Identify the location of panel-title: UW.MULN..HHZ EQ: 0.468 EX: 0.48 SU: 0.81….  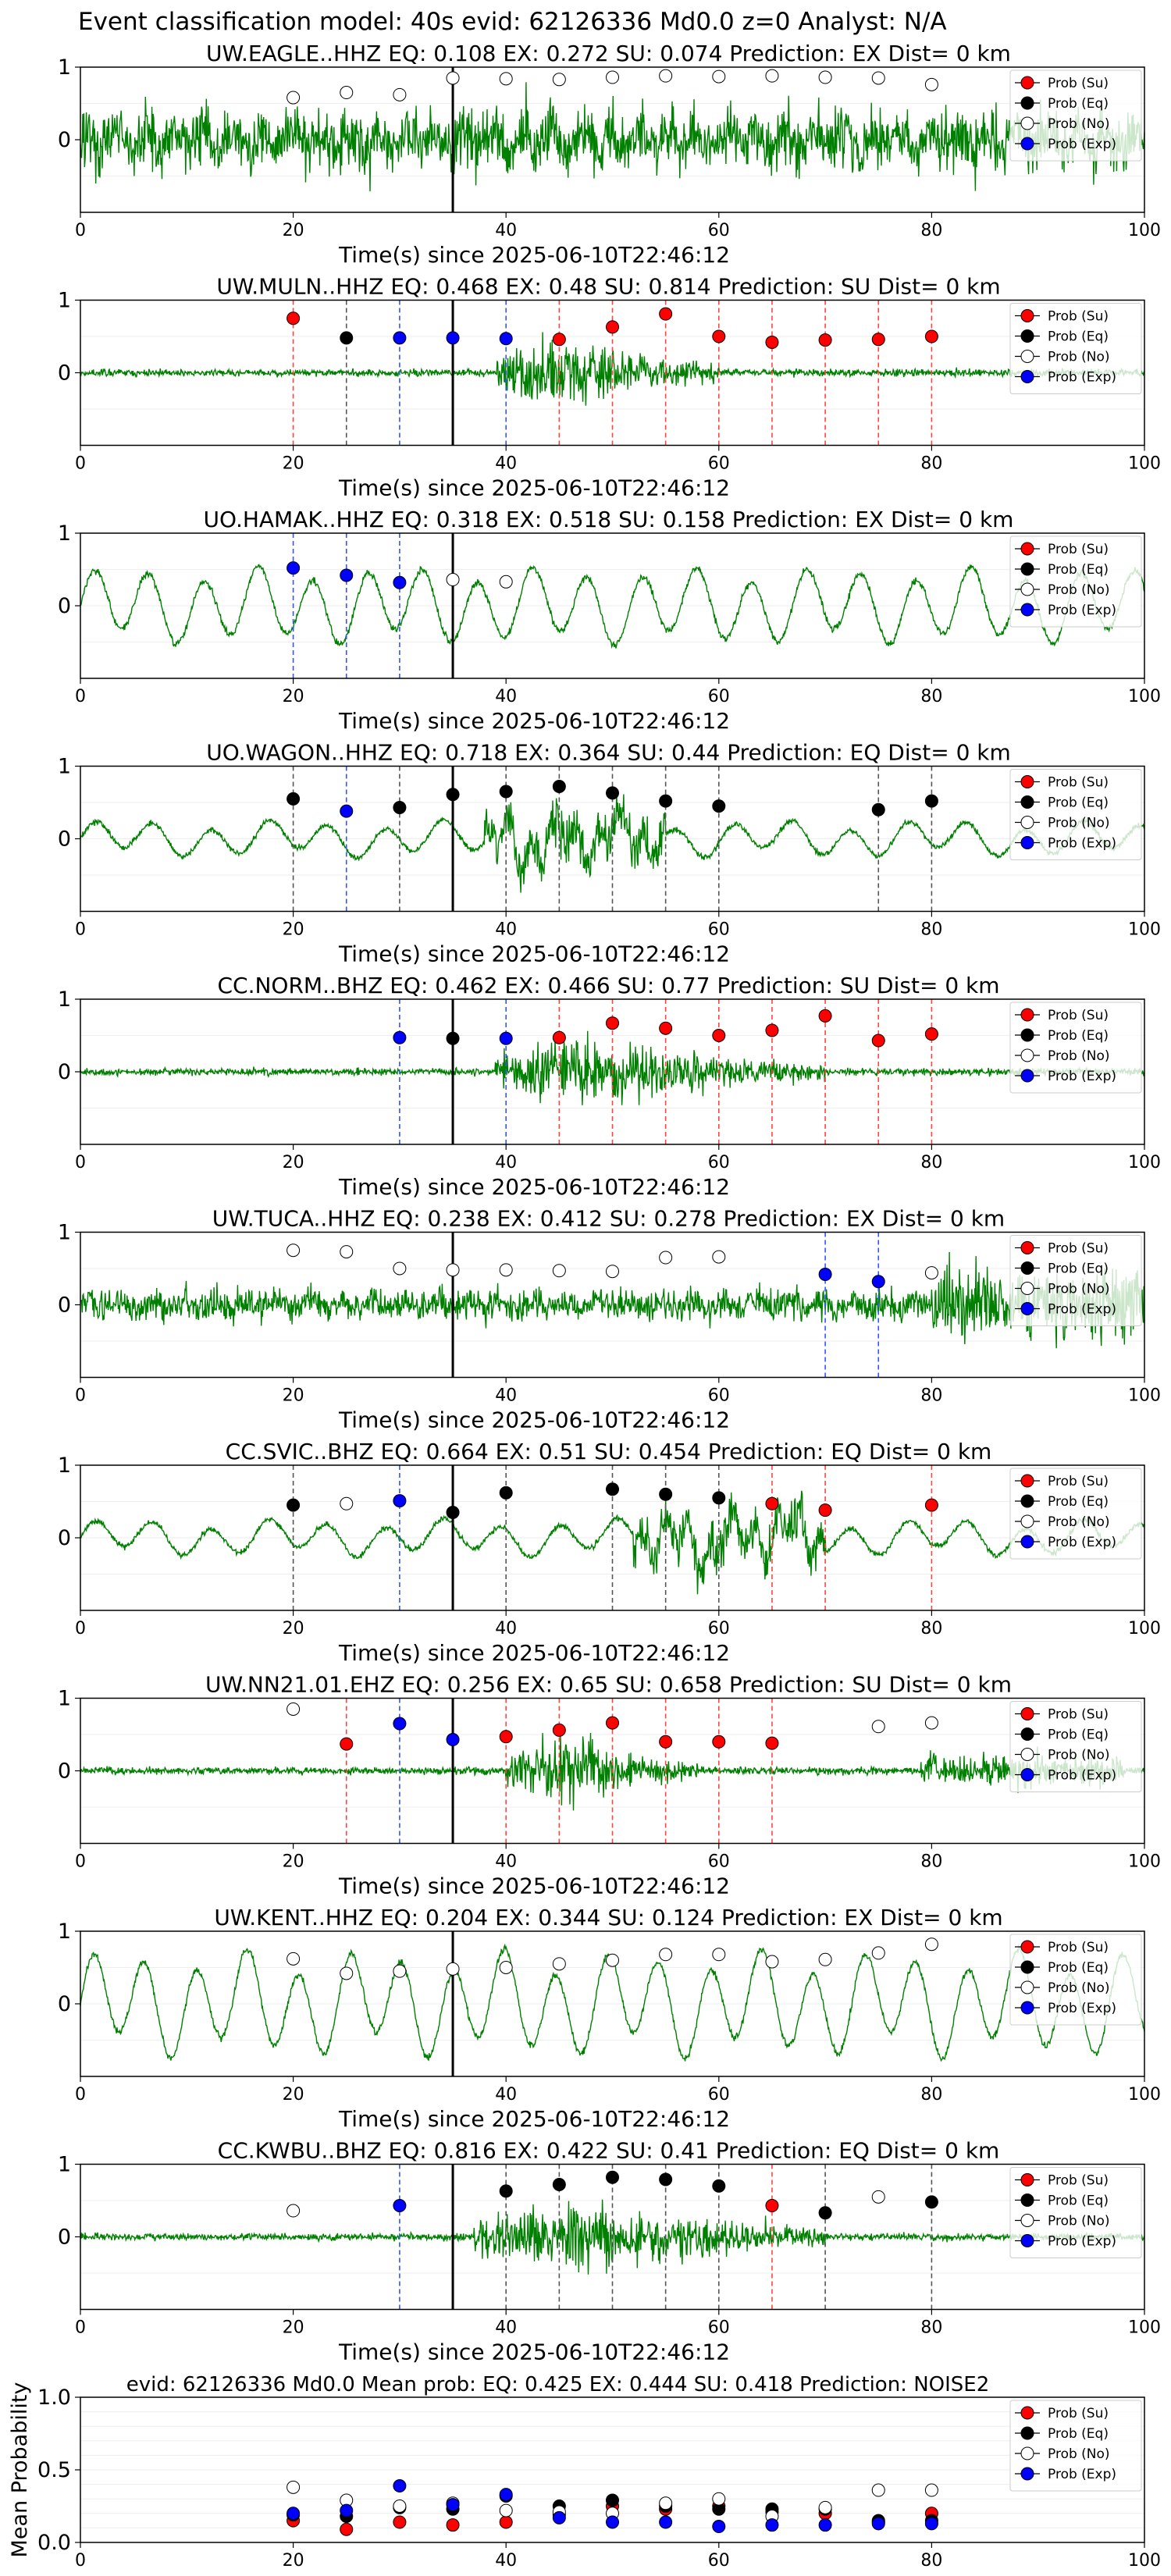
(608, 287).